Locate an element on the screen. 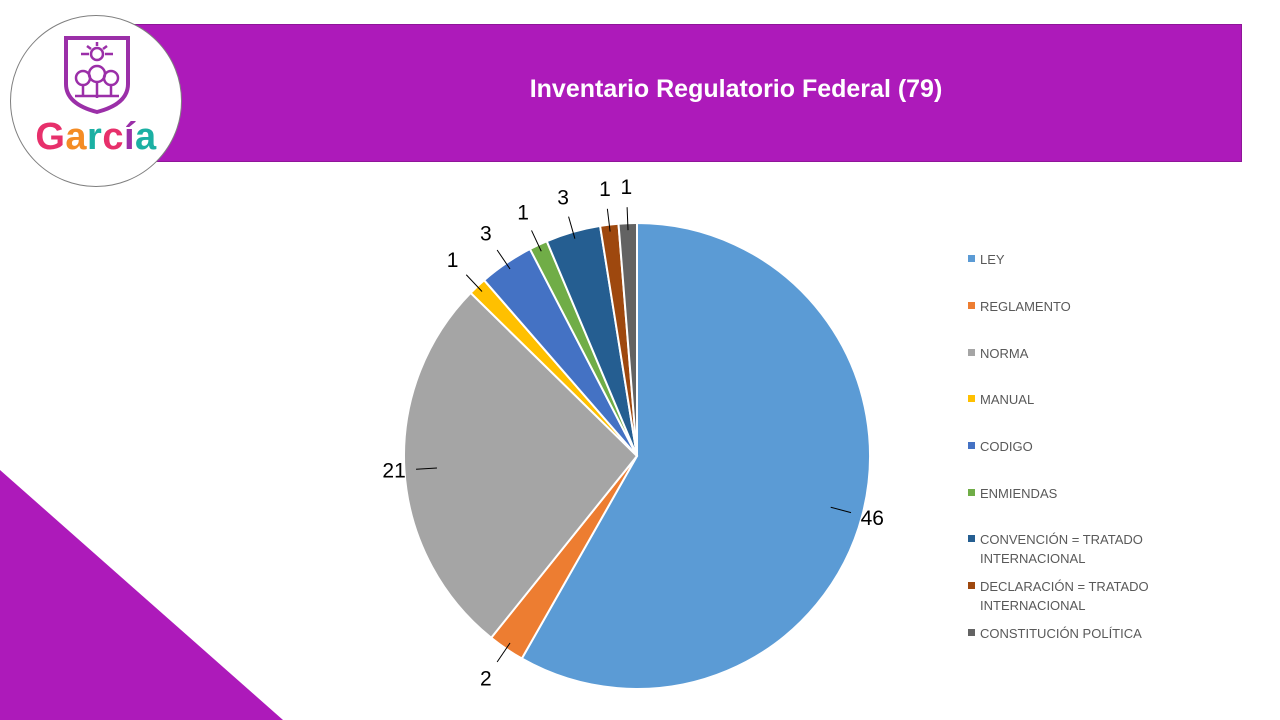 This screenshot has width=1280, height=720. legend-label: CONSTITUCIÓN POLÍTICA is located at coordinates (1061, 633).